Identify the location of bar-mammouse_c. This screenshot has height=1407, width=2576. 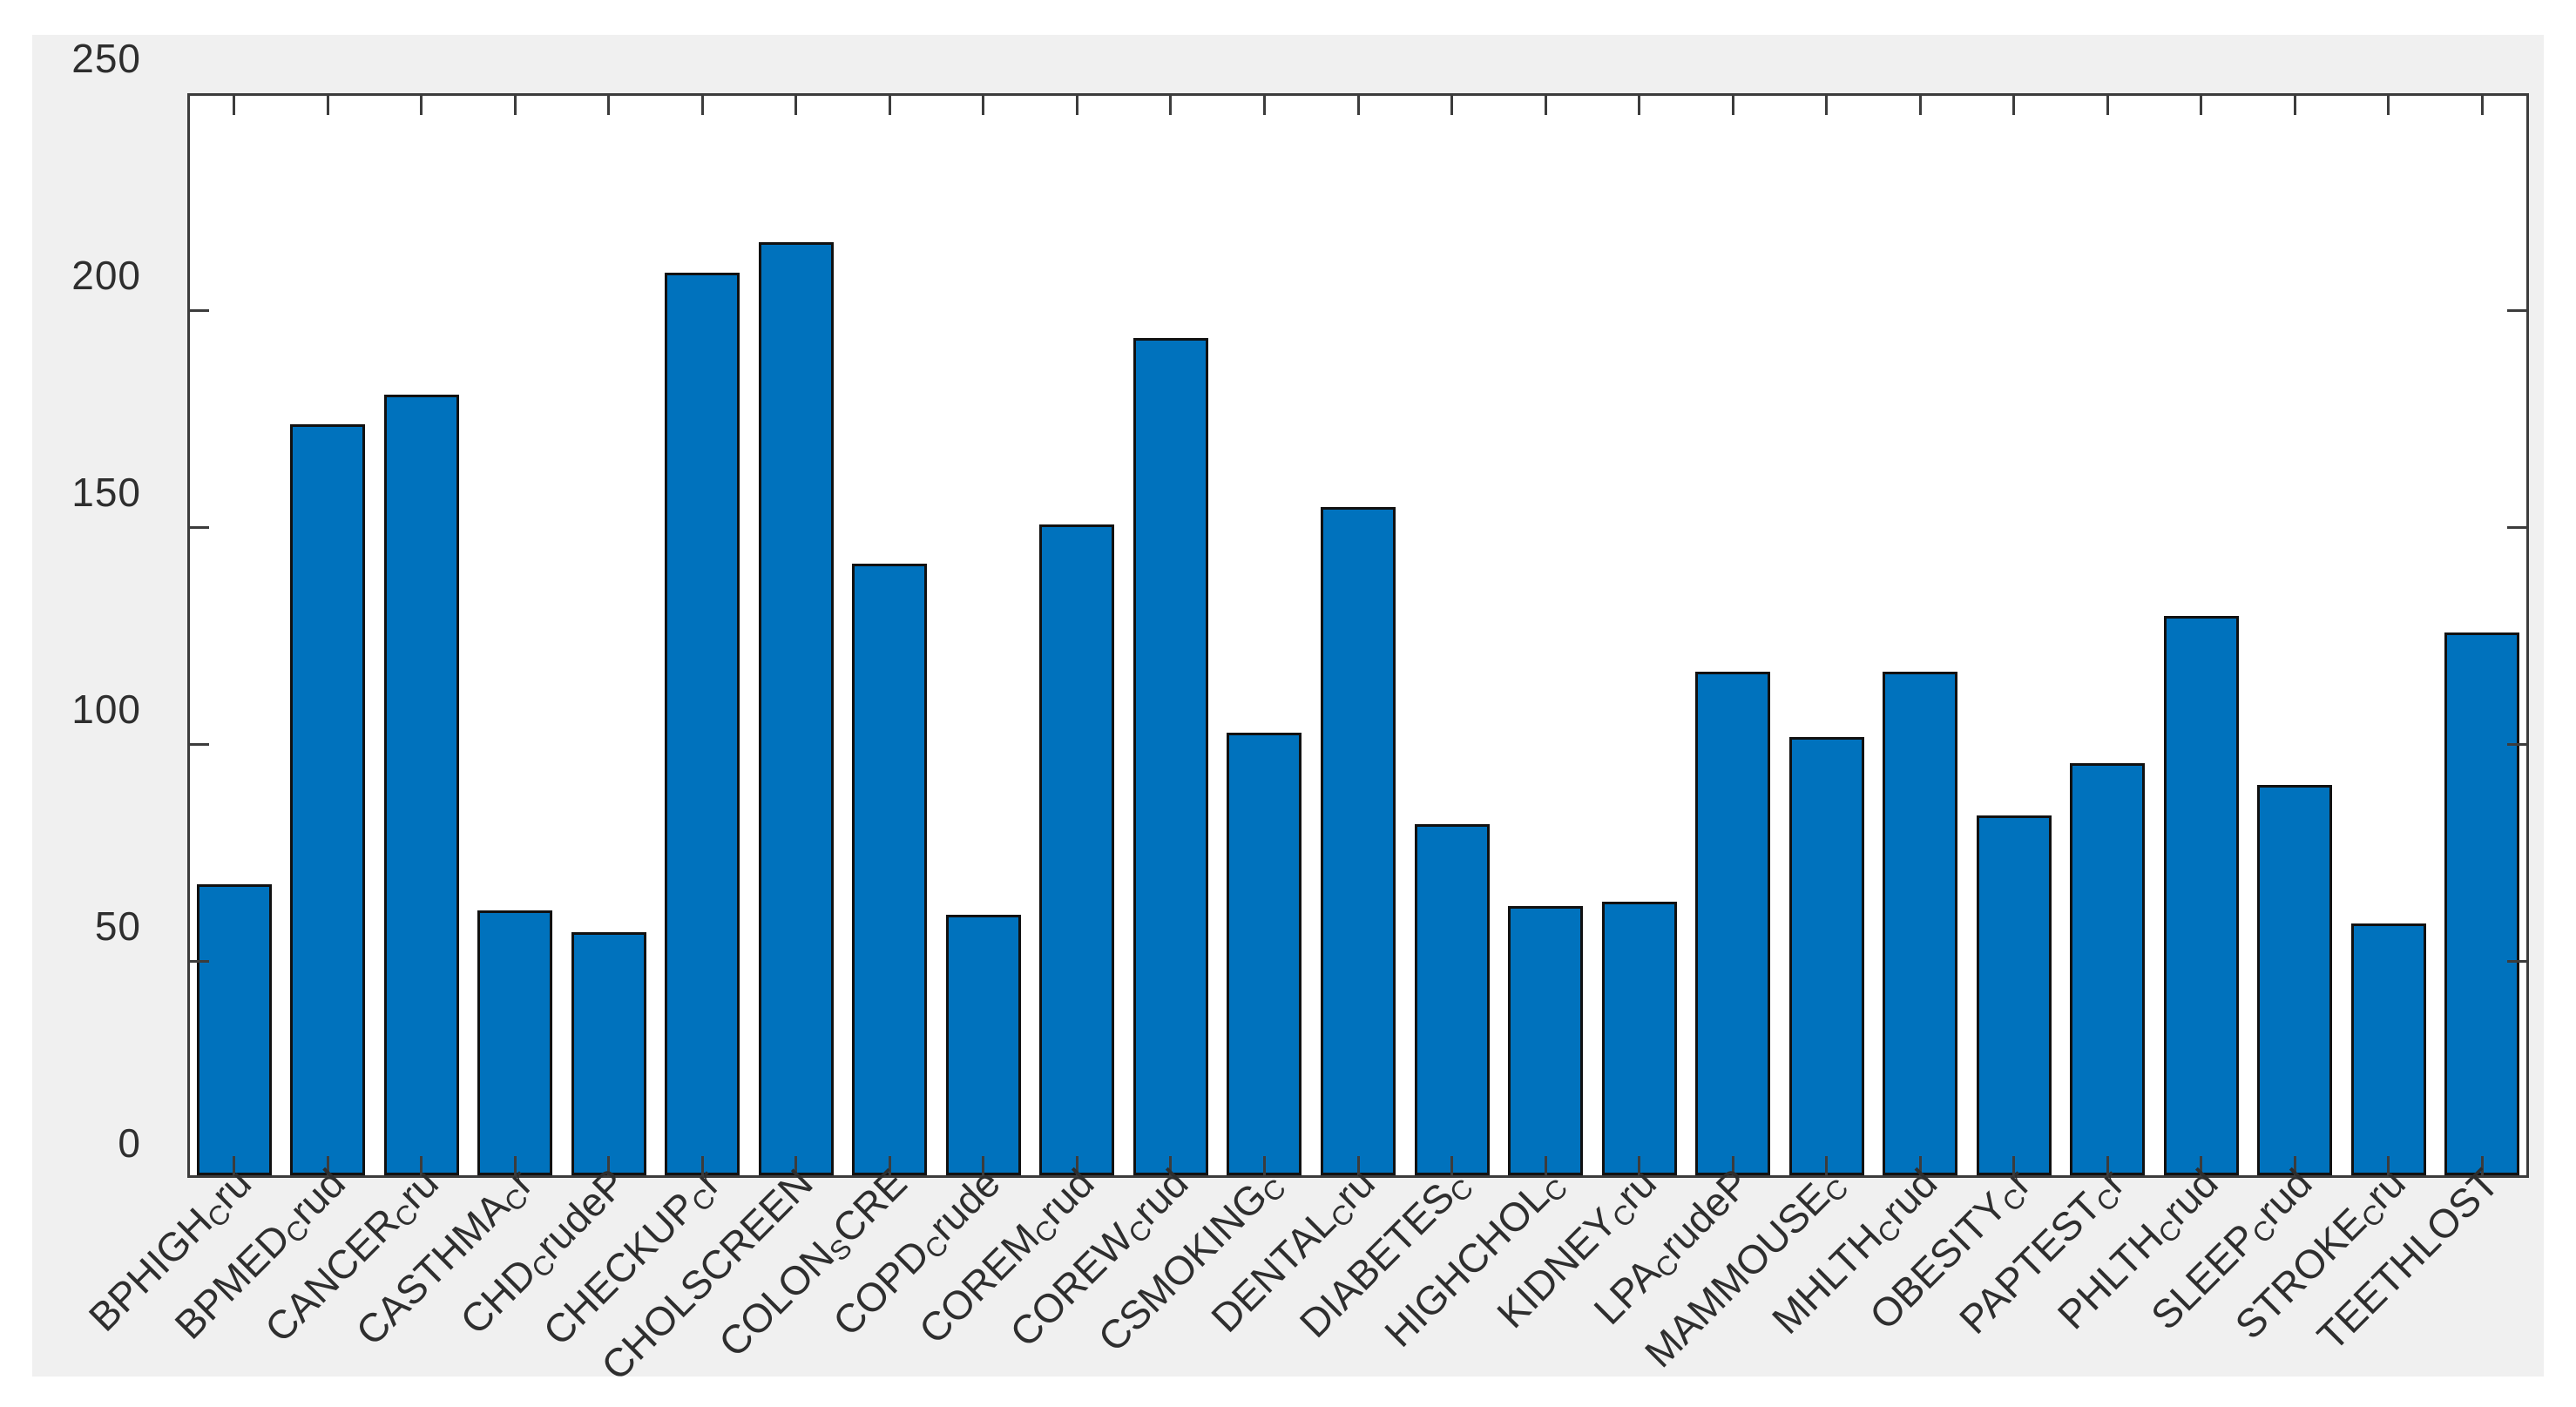
(1826, 956).